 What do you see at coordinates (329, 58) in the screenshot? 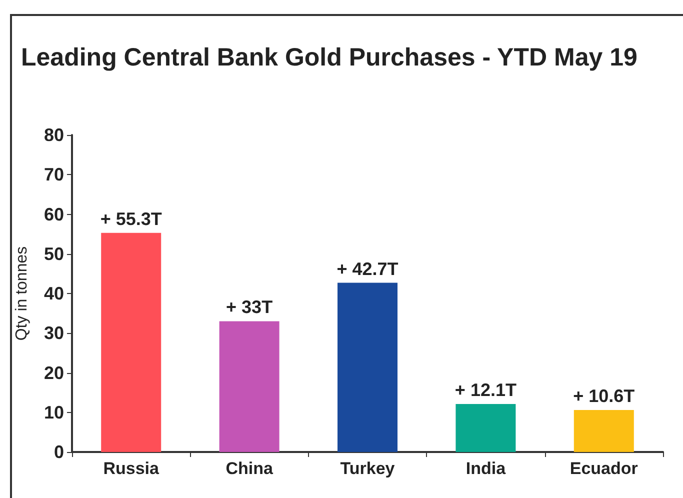
I see `chart-title: Leading Central Bank Gold Purchases - YTD May 19` at bounding box center [329, 58].